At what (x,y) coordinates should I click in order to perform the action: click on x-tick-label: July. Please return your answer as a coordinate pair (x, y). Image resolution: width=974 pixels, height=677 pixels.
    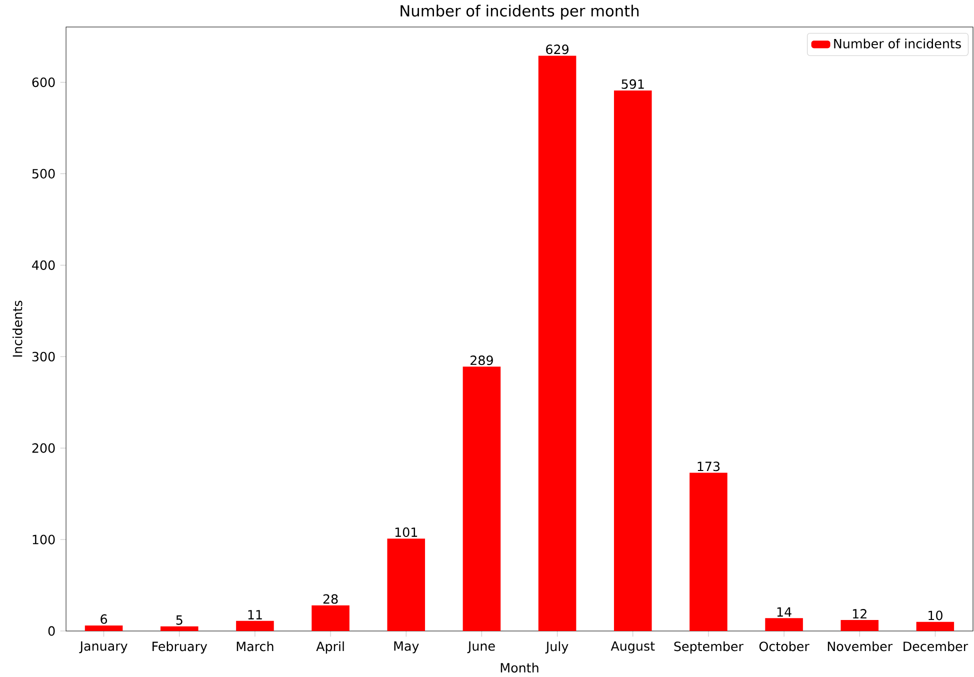
    Looking at the image, I should click on (556, 647).